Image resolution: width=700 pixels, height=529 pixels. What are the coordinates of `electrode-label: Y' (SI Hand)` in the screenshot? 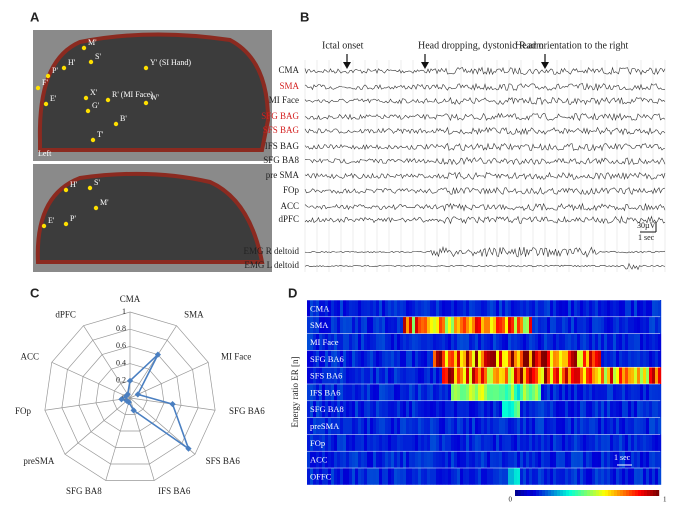 It's located at (170, 62).